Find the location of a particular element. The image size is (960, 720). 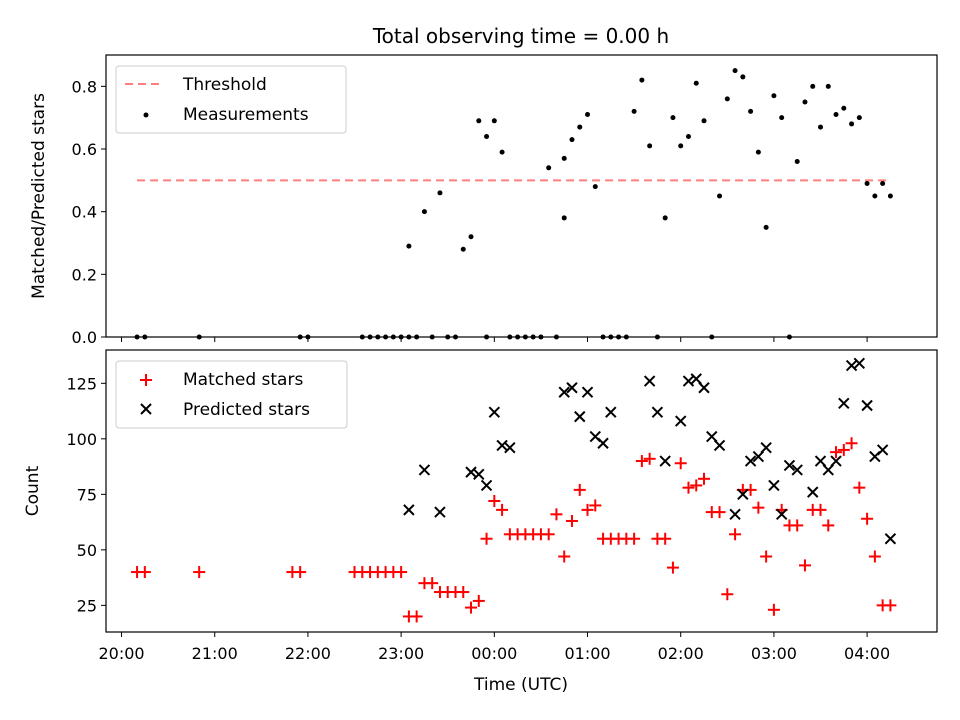

threshold-legend-label: Threshold is located at coordinates (224, 85).